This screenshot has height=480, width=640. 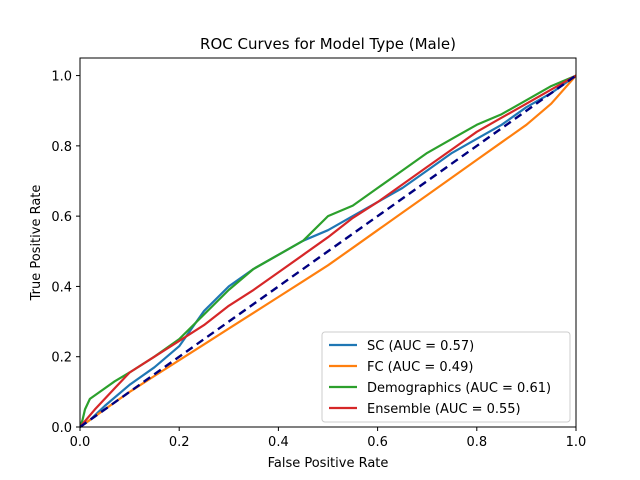 I want to click on y-axis-ticks: 0.0 0.2 0.4 0.6 0.8 1.0, so click(x=65, y=253).